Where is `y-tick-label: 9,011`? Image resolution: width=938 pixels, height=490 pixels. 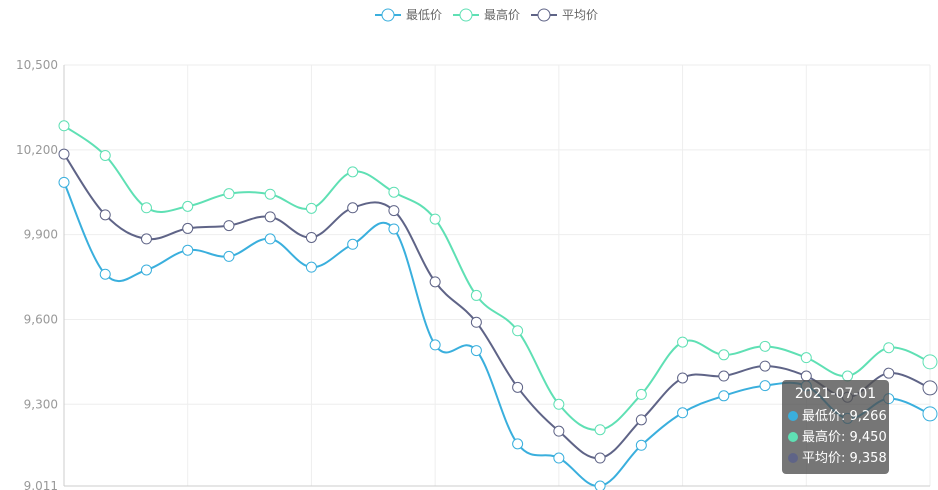 y-tick-label: 9,011 is located at coordinates (41, 484).